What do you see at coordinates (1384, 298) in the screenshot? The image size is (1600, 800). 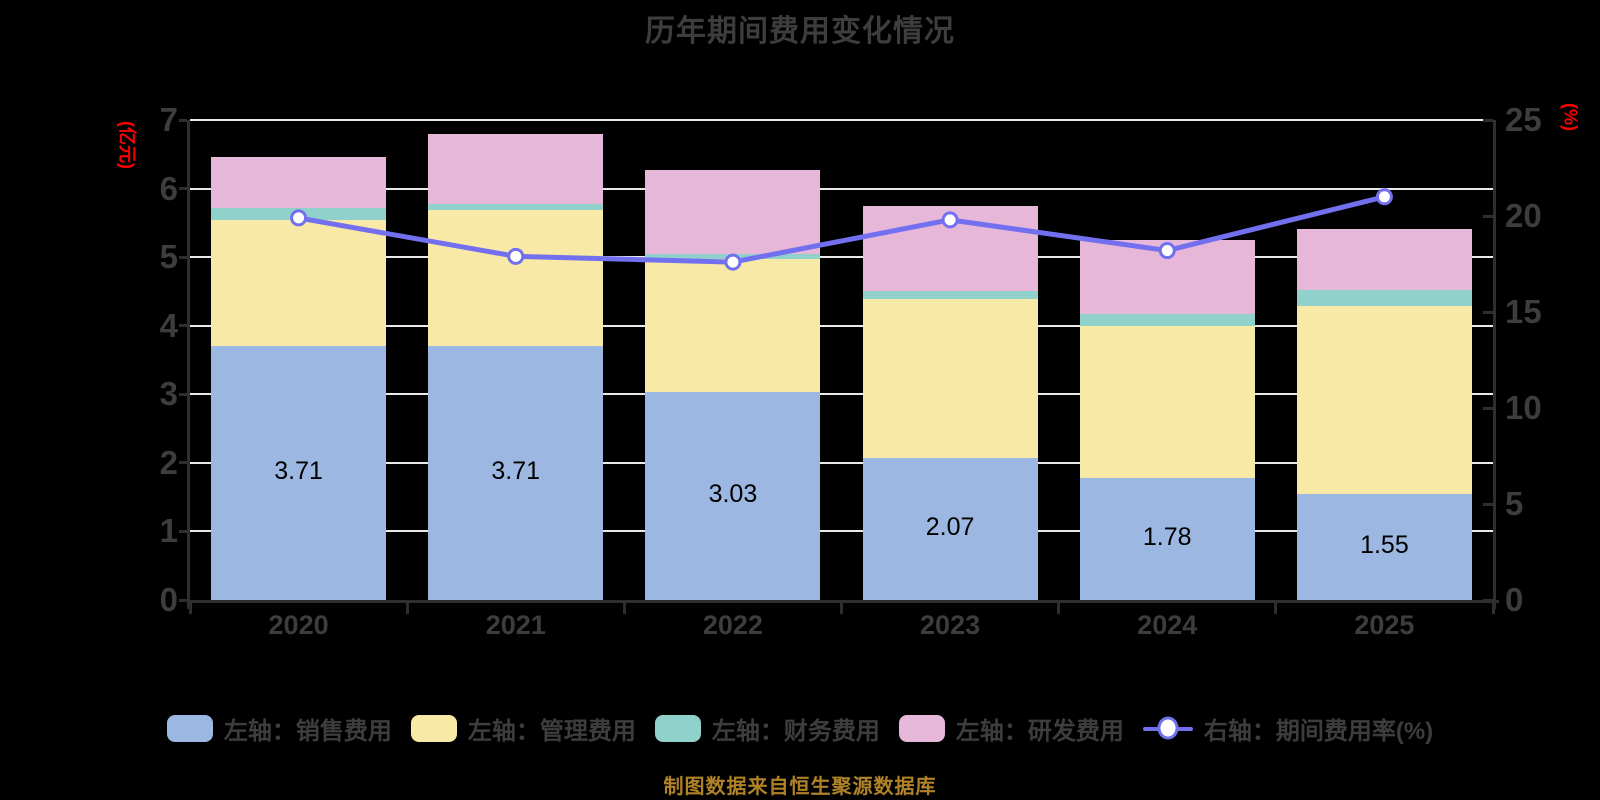 I see `bar-2025-finance-segment` at bounding box center [1384, 298].